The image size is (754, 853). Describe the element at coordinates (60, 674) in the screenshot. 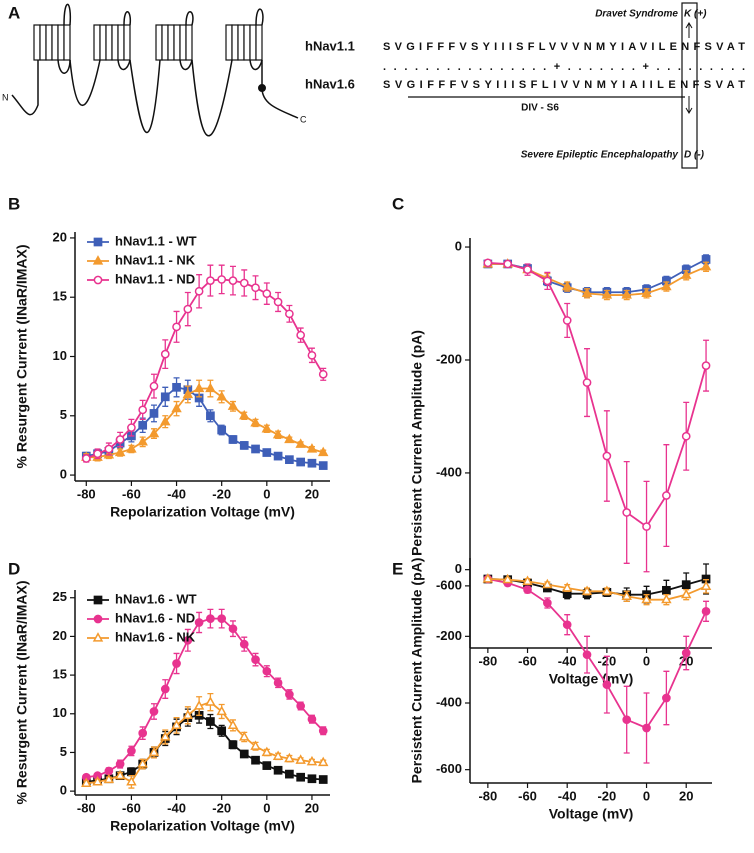

I see `y-tick-label: 15` at that location.